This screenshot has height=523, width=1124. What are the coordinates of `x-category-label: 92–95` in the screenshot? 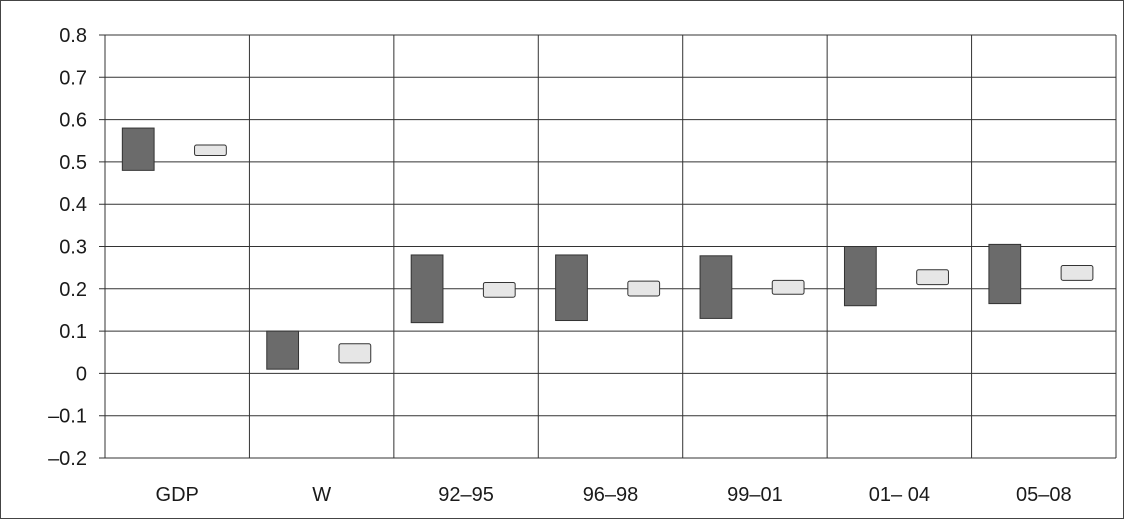 It's located at (466, 495).